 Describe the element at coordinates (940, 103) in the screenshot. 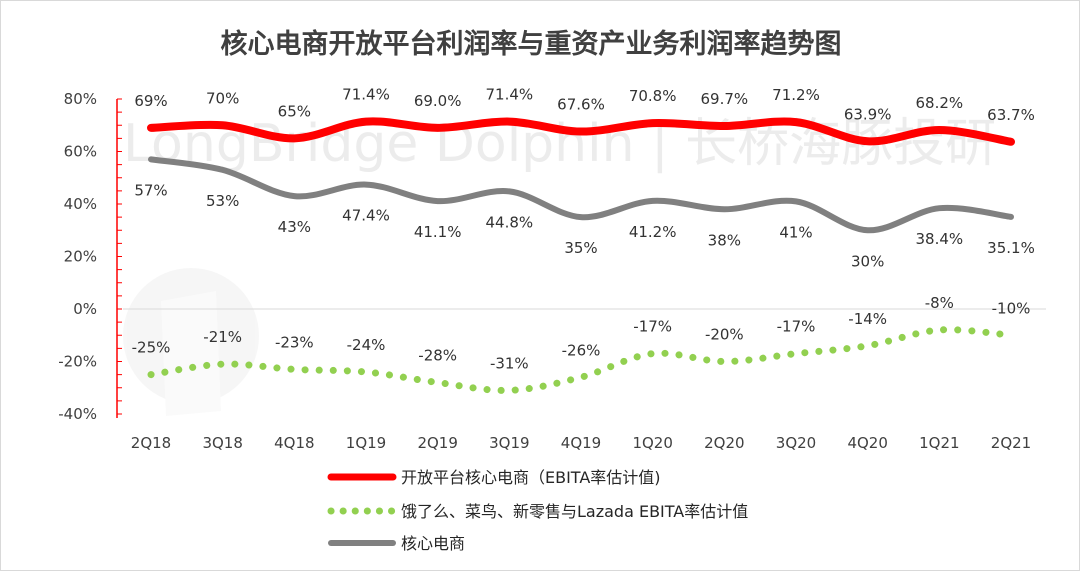

I see `open-platform-series-data-label: 68.2%` at that location.